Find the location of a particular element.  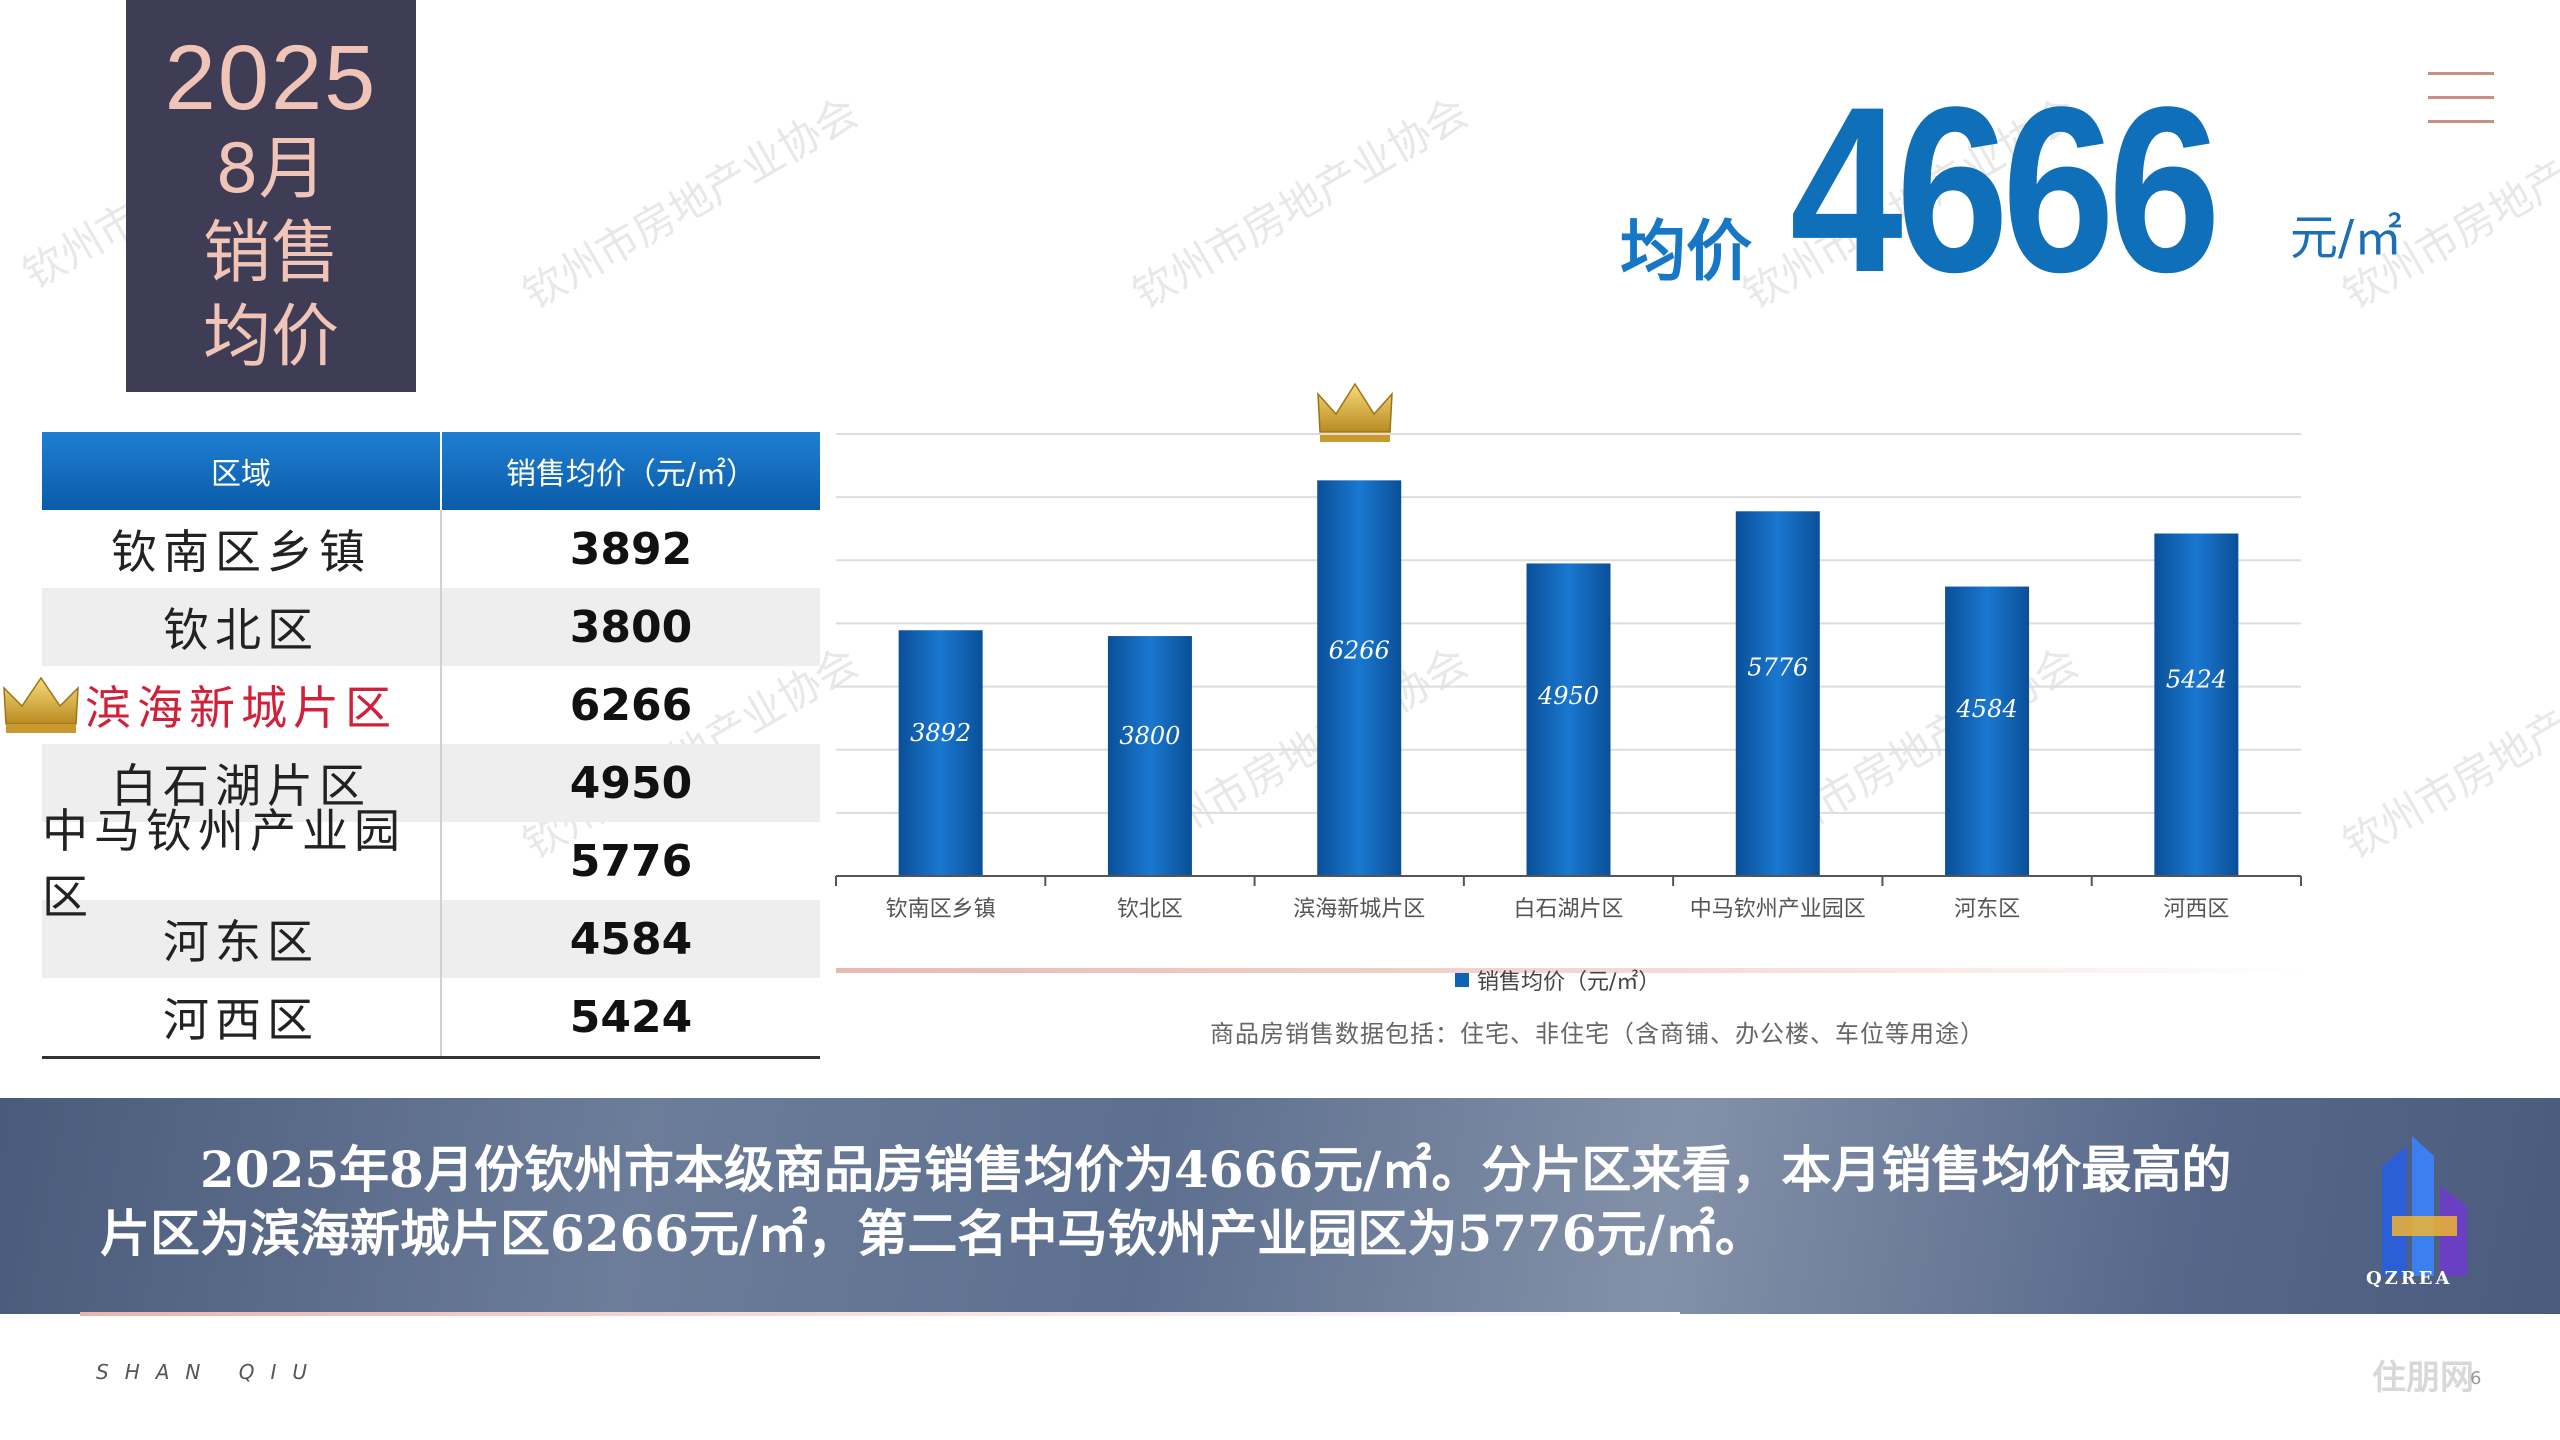

data-label: 5776 is located at coordinates (1777, 667).